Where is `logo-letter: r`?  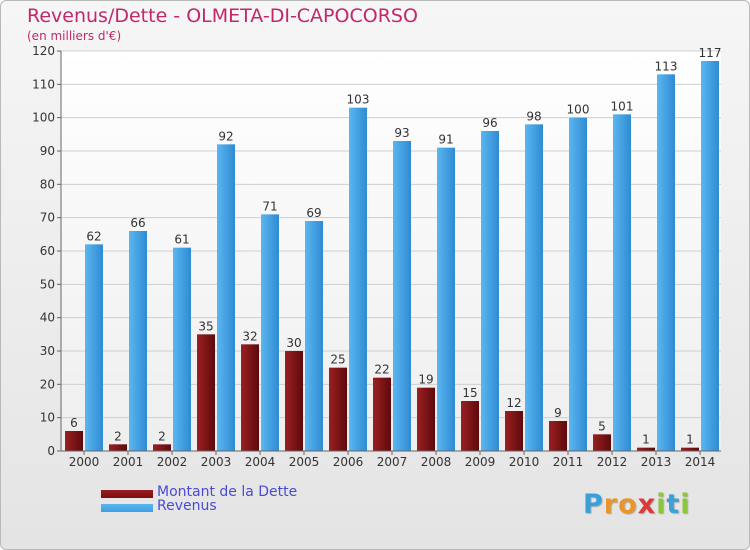
logo-letter: r is located at coordinates (611, 504).